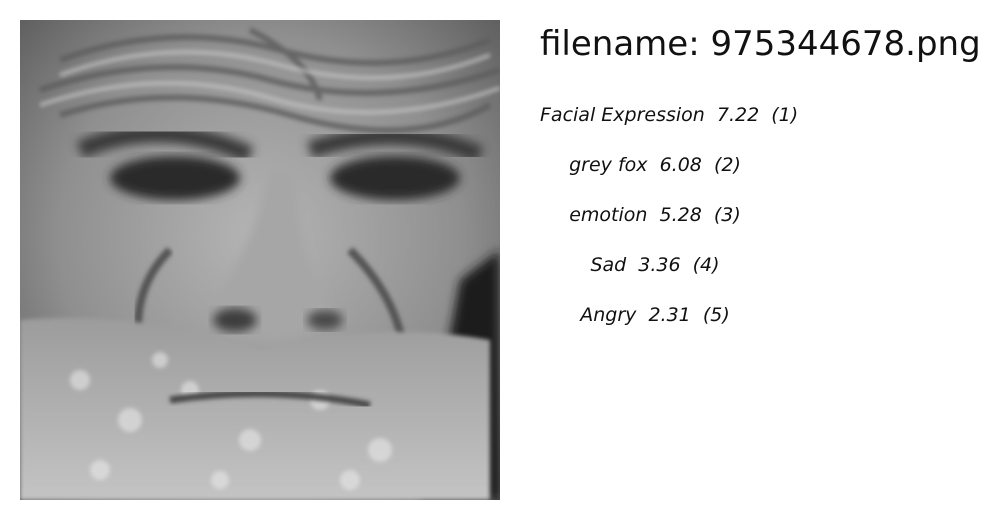 Image resolution: width=1000 pixels, height=520 pixels. What do you see at coordinates (727, 215) in the screenshot?
I see `tag-rank: (3)` at bounding box center [727, 215].